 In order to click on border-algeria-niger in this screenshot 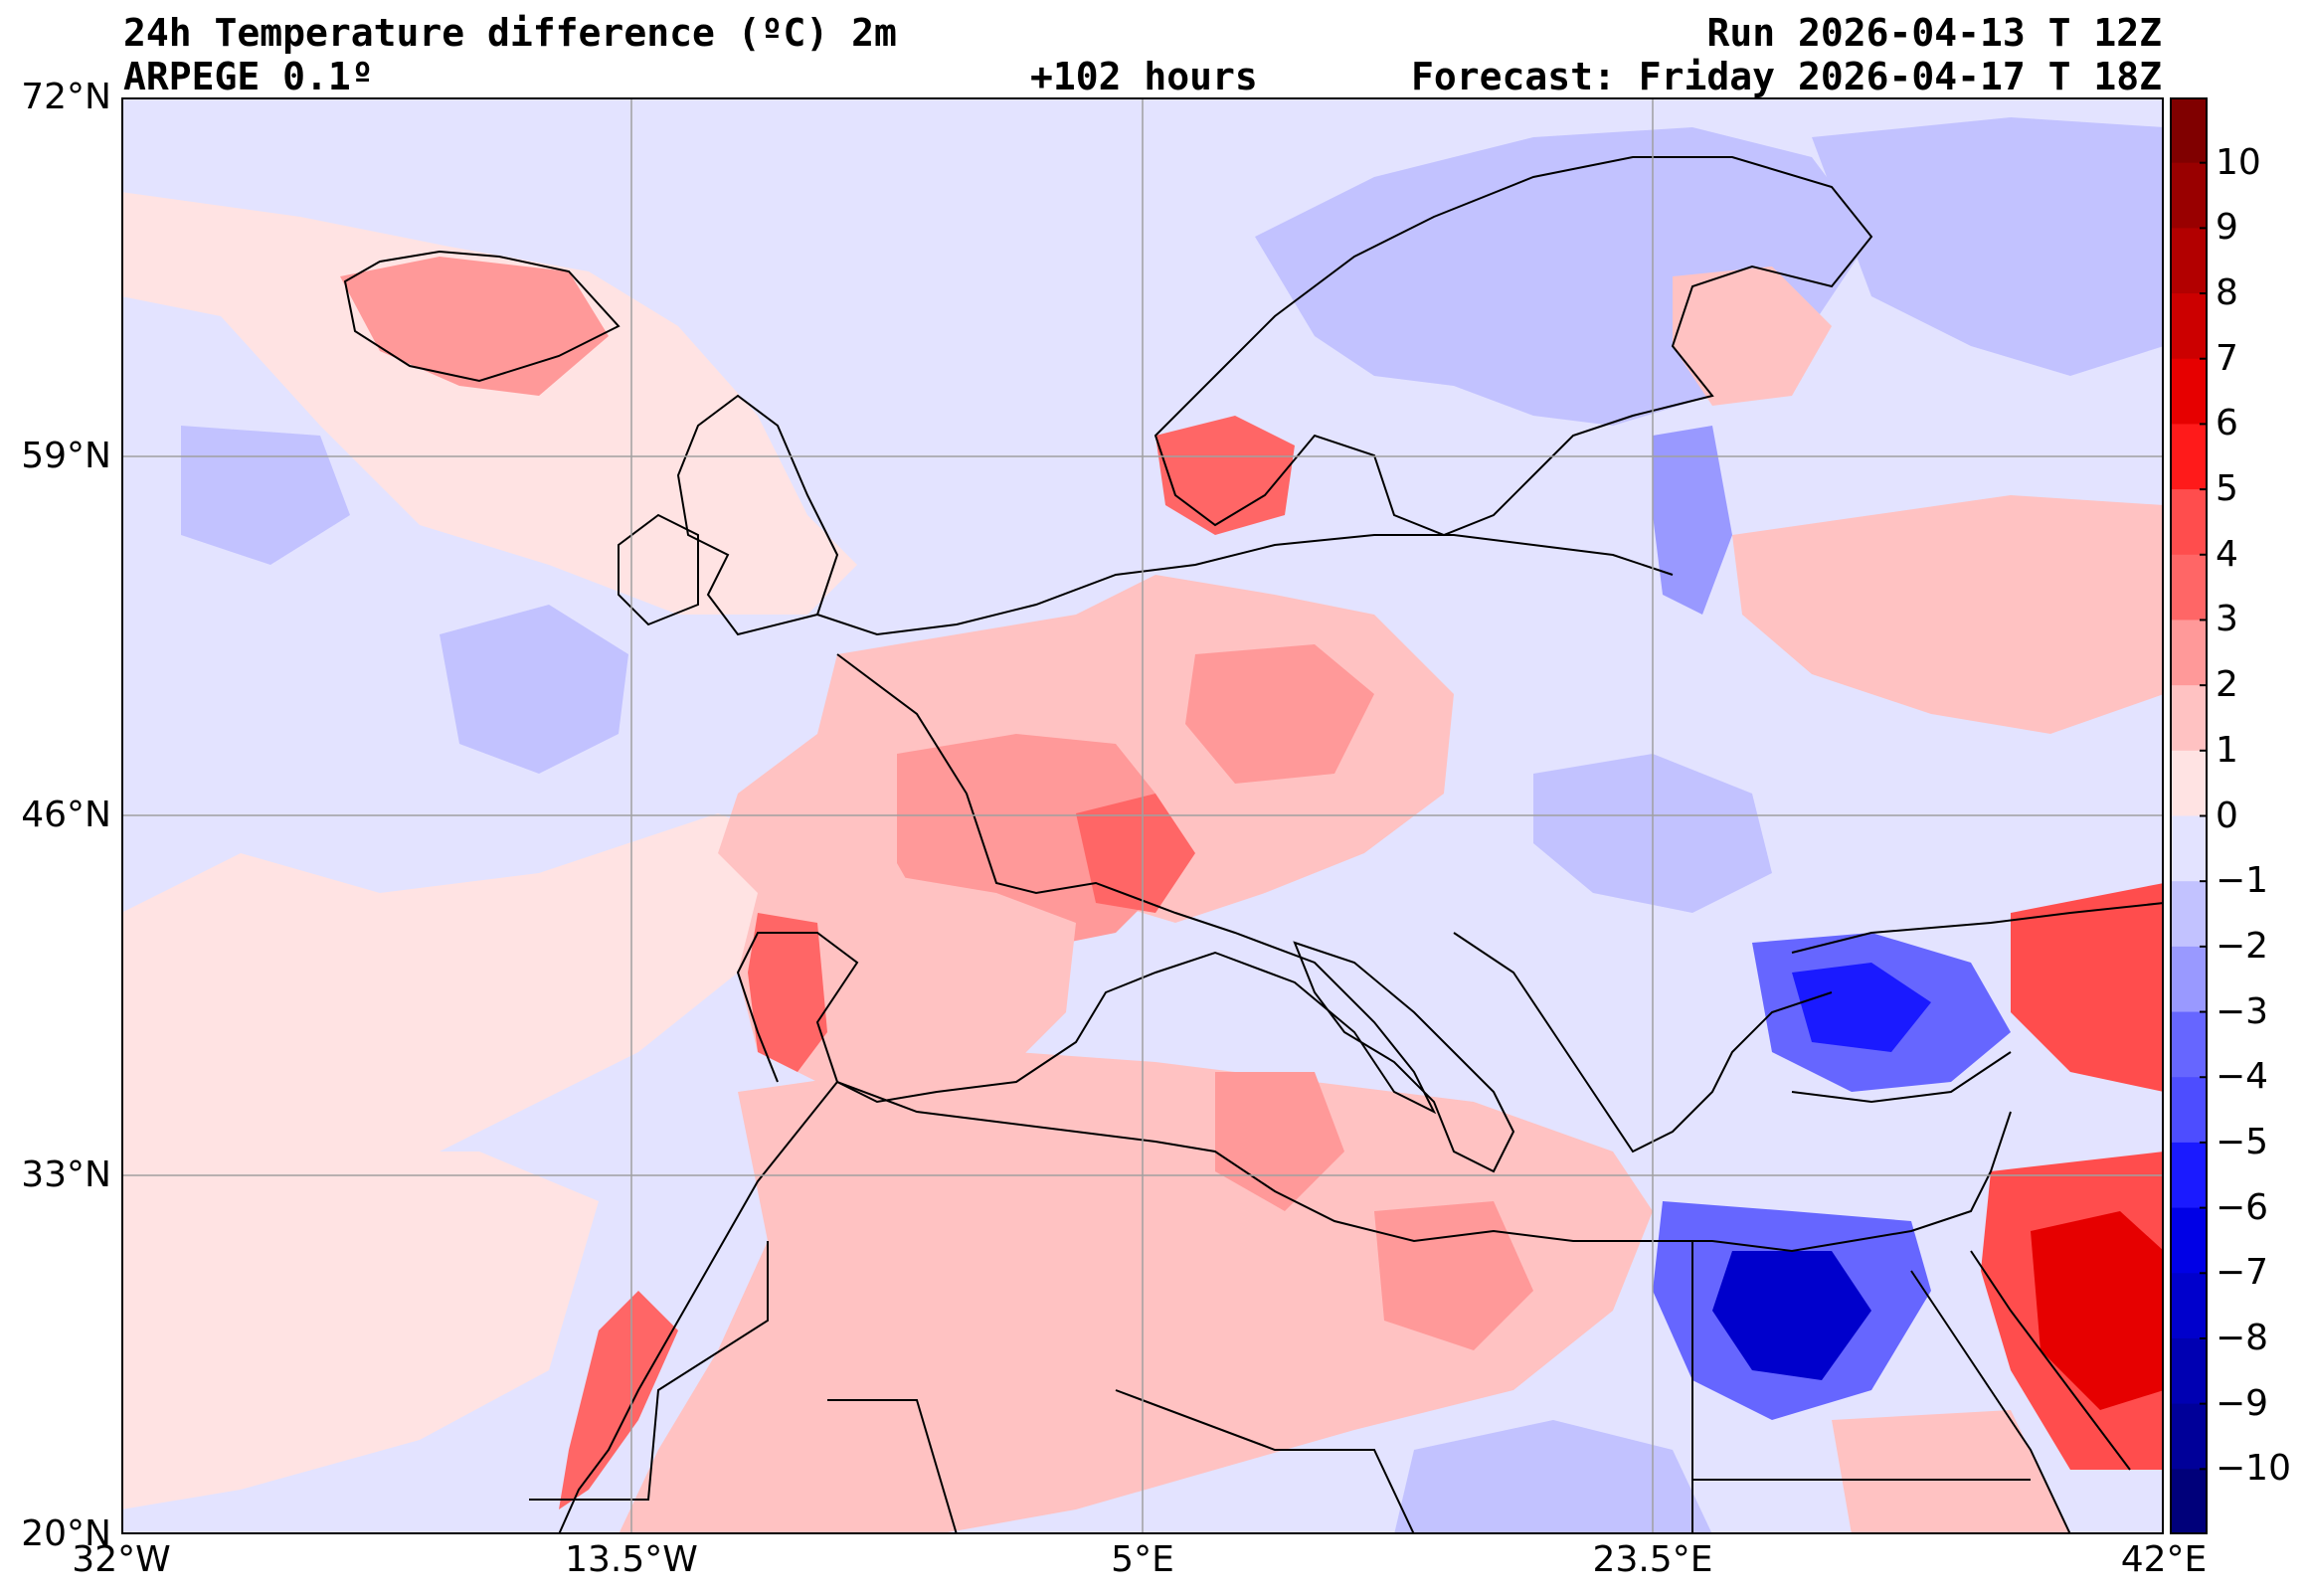, I will do `click(1265, 1462)`.